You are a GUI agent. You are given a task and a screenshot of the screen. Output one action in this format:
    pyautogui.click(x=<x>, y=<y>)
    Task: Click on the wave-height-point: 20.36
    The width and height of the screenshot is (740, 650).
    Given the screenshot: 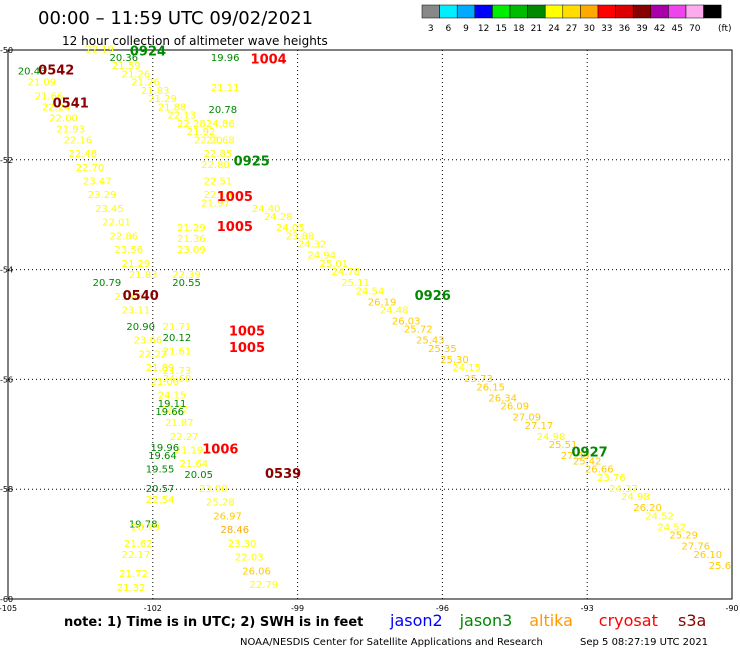 What is the action you would take?
    pyautogui.click(x=124, y=58)
    